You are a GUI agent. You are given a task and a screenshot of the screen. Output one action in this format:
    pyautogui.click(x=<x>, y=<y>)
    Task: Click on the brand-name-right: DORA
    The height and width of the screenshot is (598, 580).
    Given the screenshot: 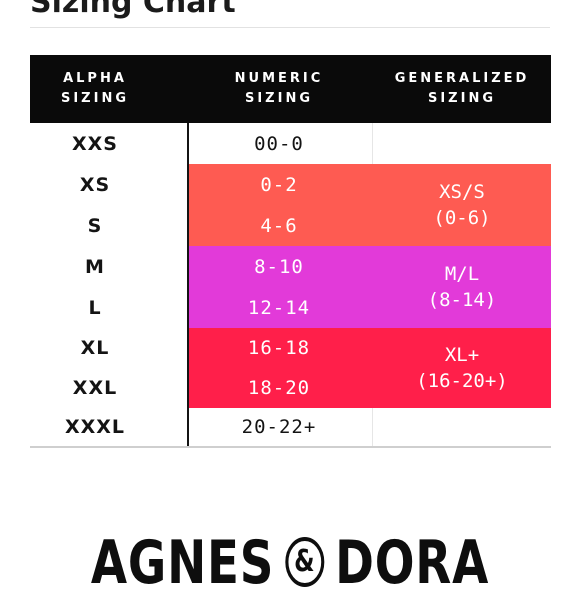 What is the action you would take?
    pyautogui.click(x=412, y=563)
    